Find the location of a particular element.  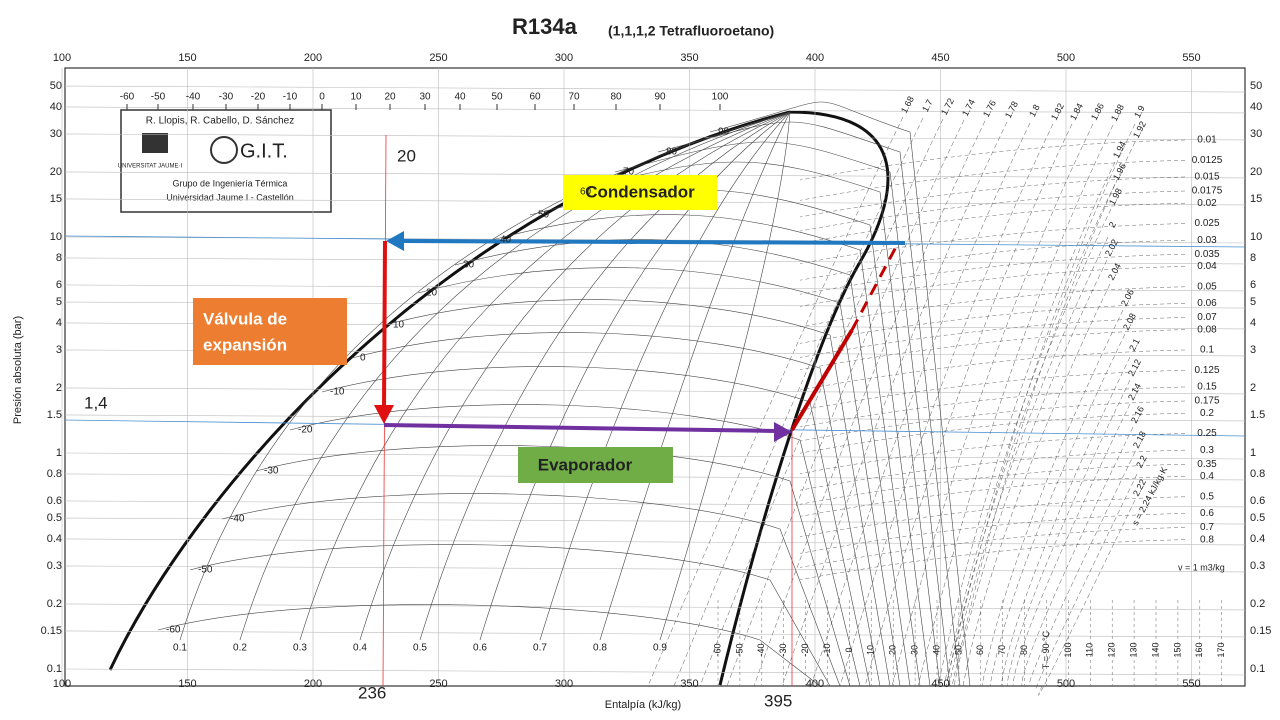

evaporator-label: Evaporador is located at coordinates (585, 464).